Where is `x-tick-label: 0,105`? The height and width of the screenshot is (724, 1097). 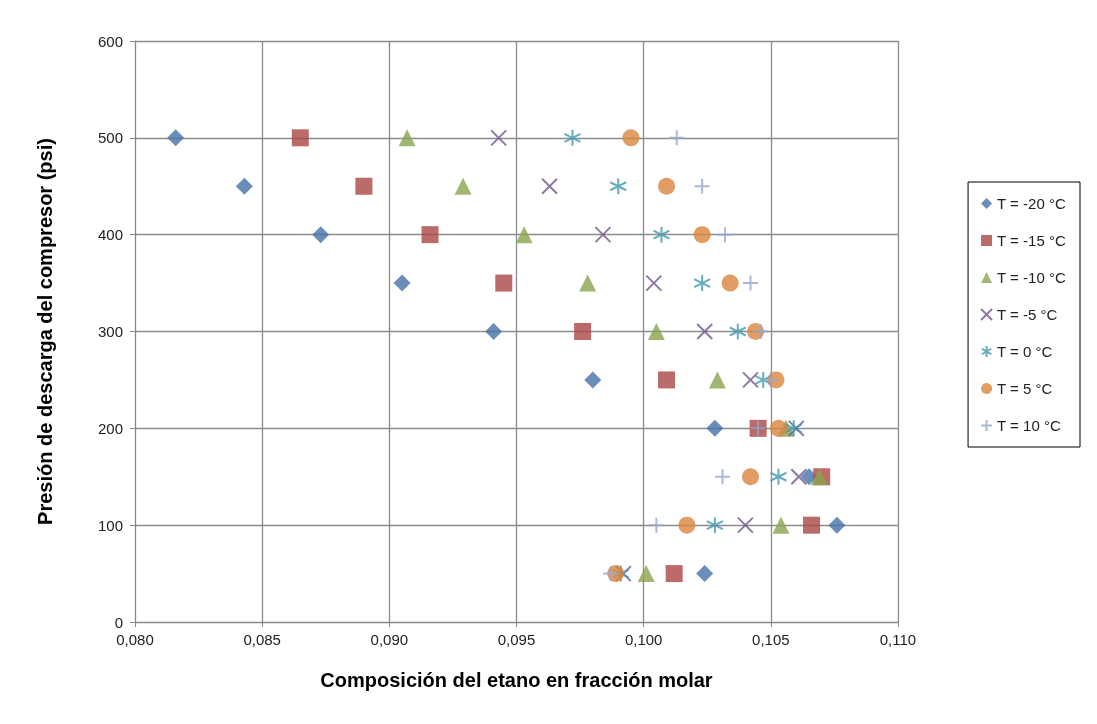 x-tick-label: 0,105 is located at coordinates (771, 639).